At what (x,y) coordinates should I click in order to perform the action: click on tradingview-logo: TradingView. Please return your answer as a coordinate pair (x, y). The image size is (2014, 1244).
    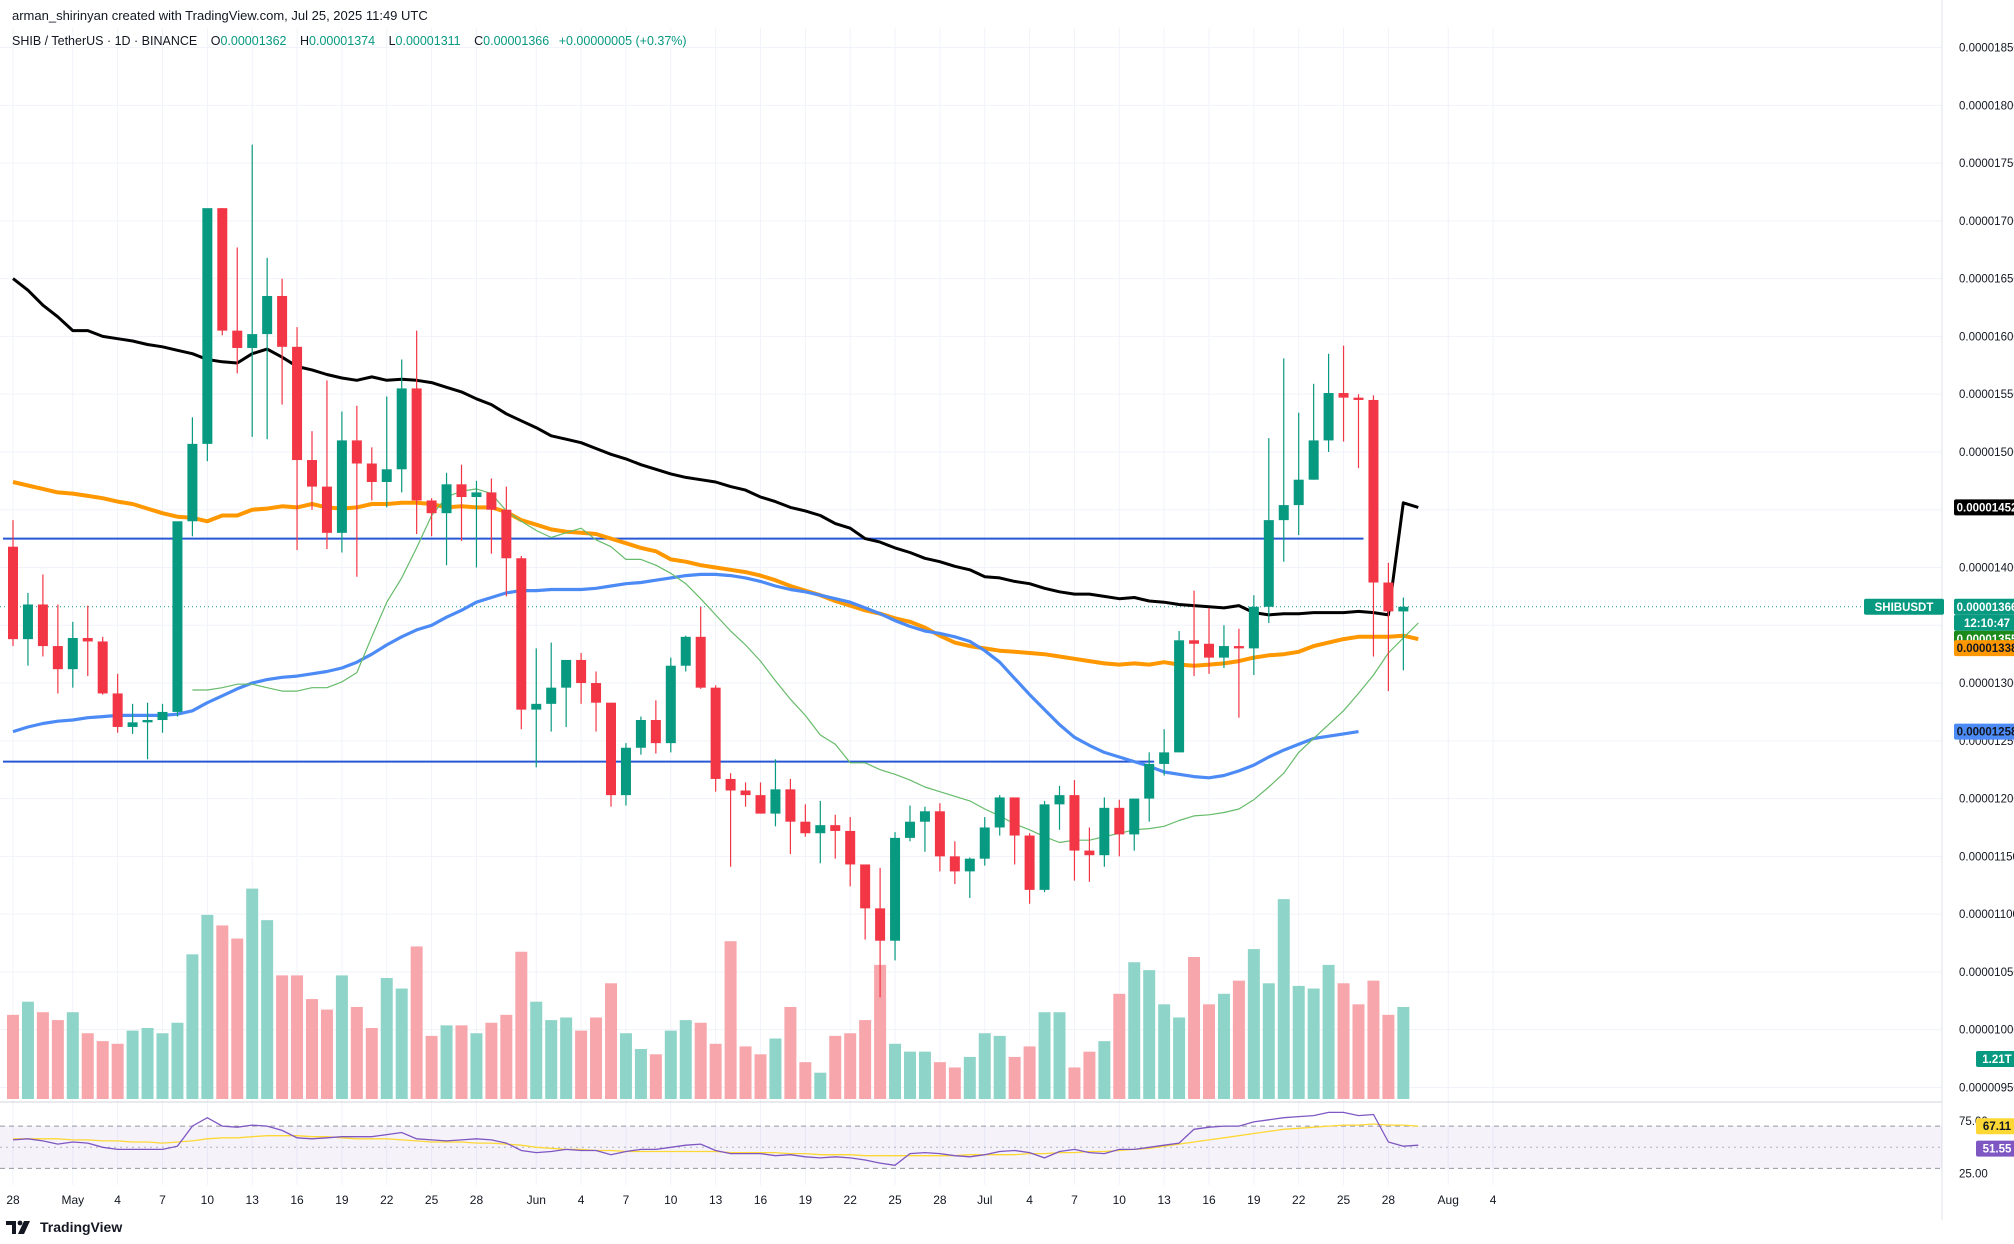
    Looking at the image, I should click on (64, 1227).